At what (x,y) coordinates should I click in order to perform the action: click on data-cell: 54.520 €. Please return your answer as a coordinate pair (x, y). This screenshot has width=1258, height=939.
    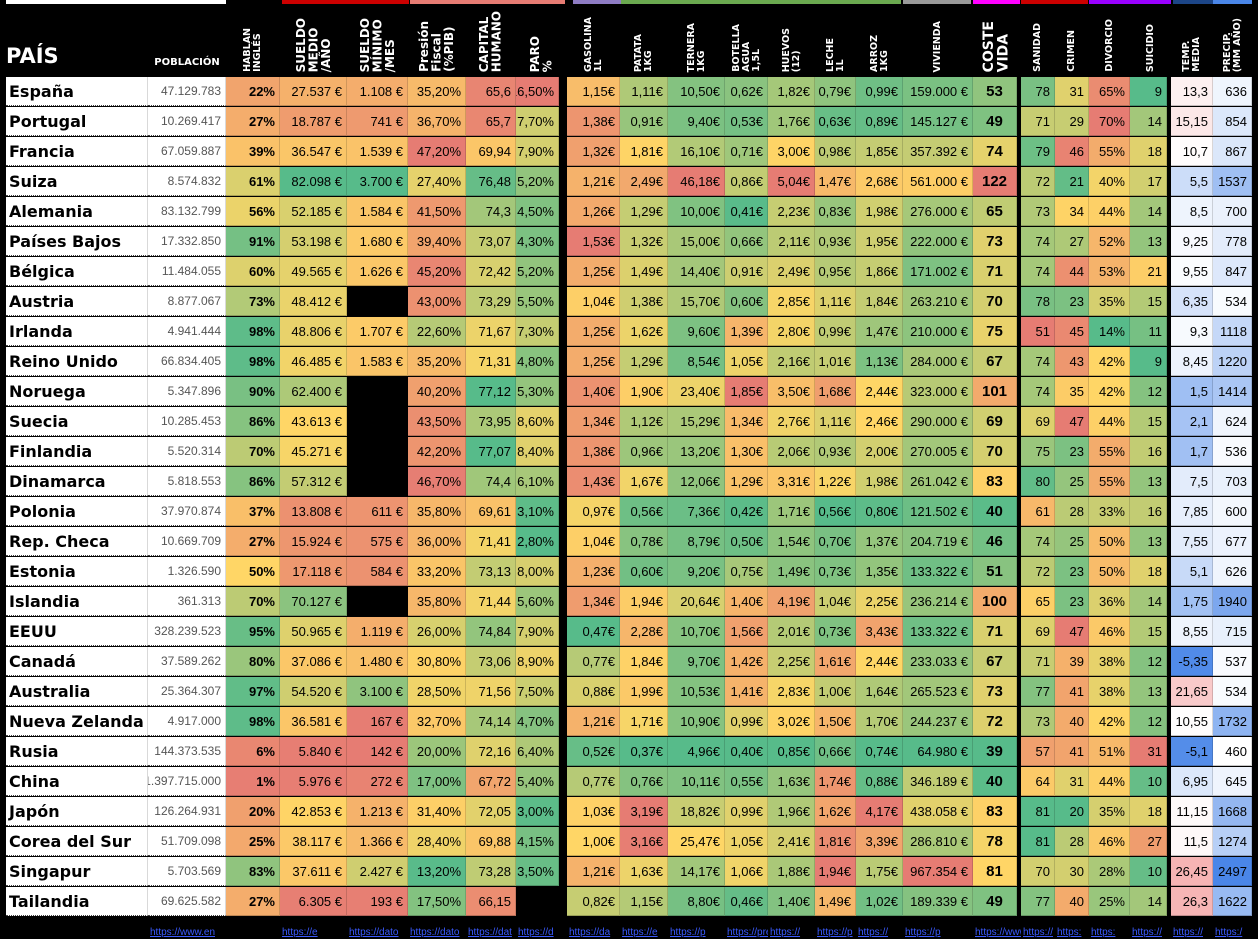
    Looking at the image, I should click on (313, 691).